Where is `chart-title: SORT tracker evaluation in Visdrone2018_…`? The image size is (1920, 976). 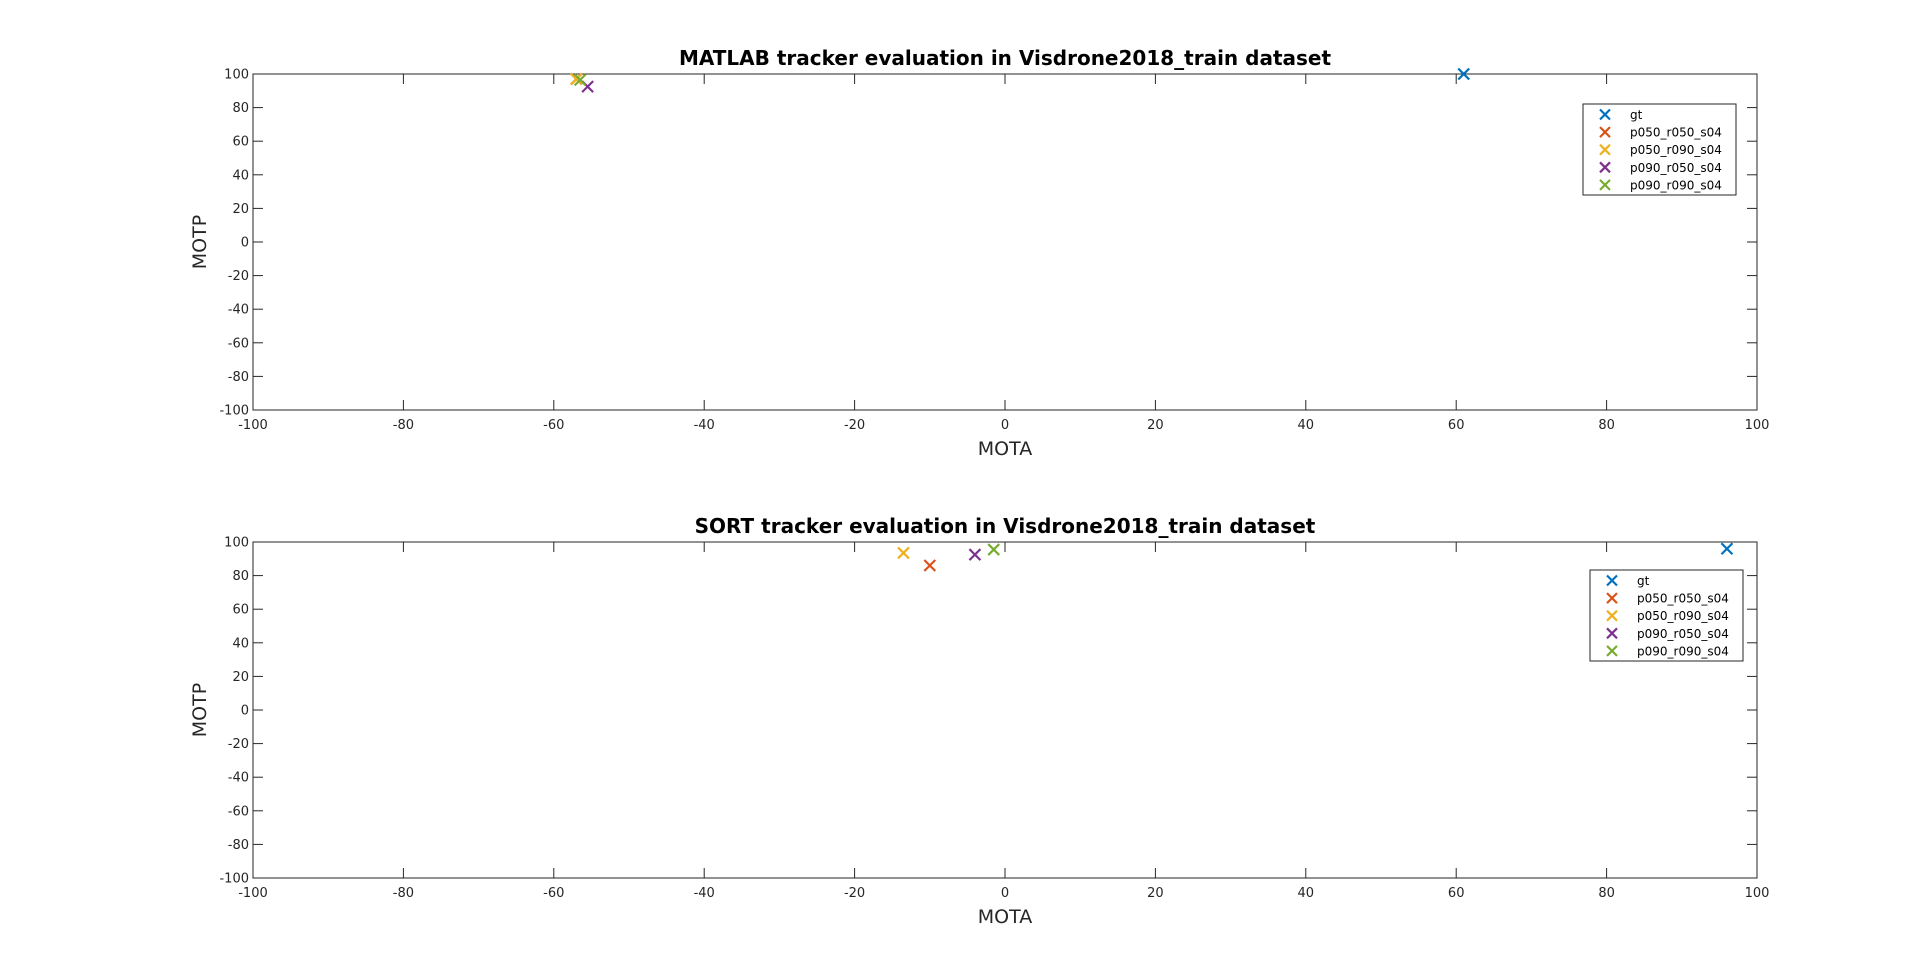 chart-title: SORT tracker evaluation in Visdrone2018_… is located at coordinates (1005, 526).